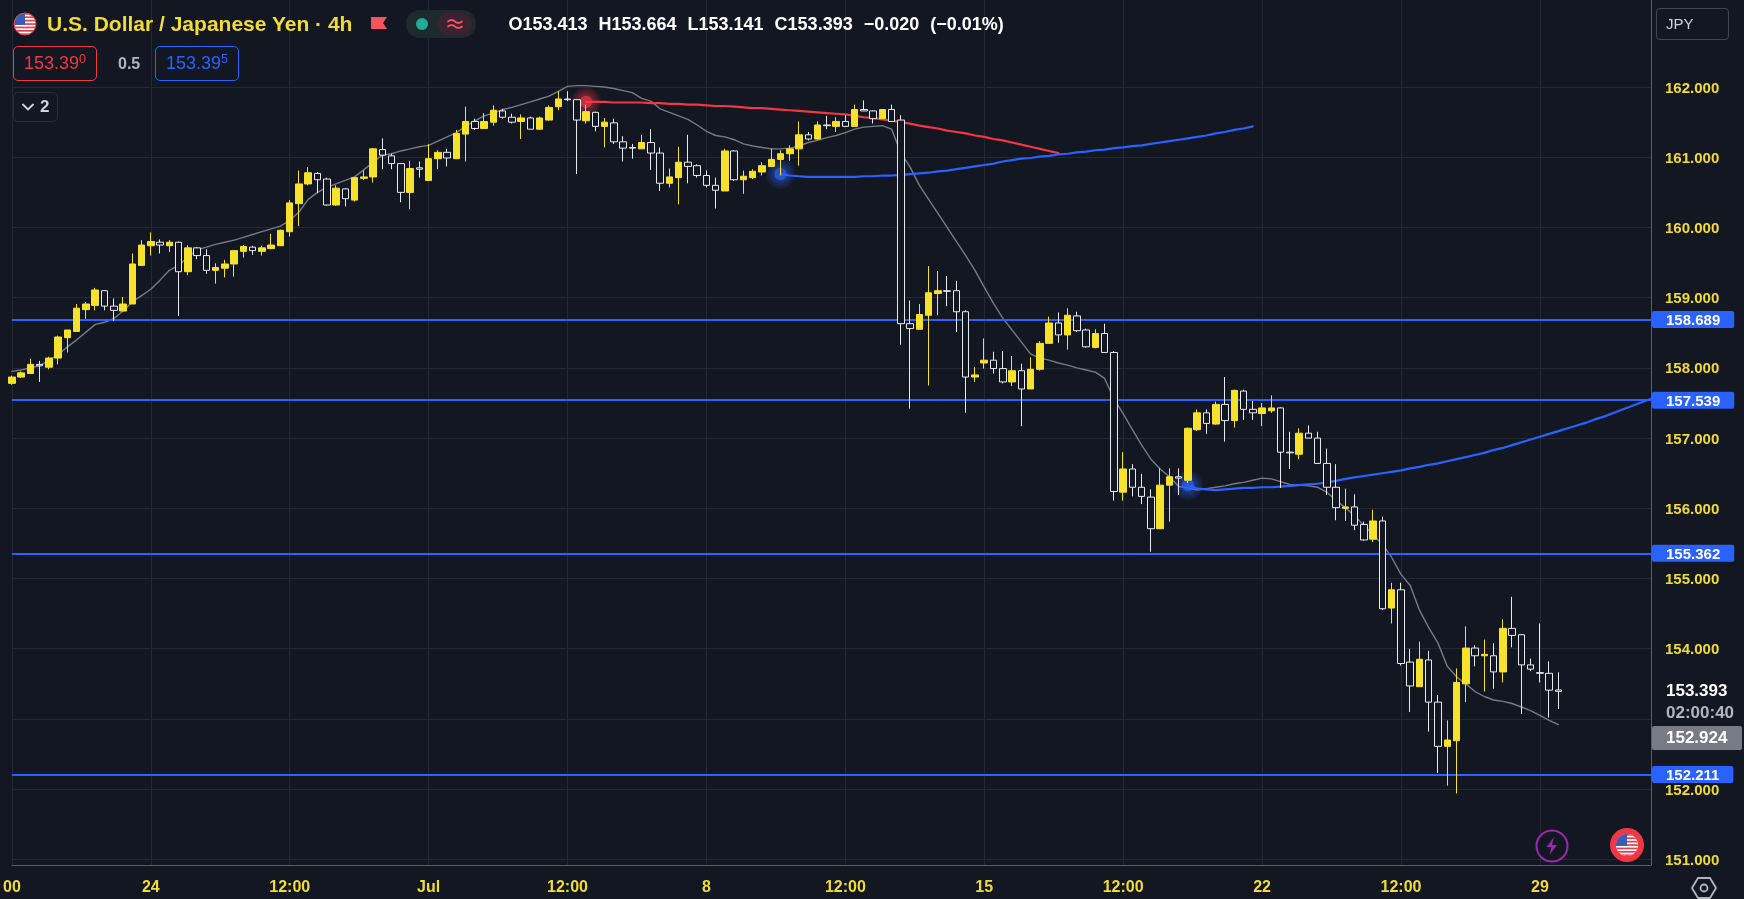  Describe the element at coordinates (1539, 886) in the screenshot. I see `x-tick-label: 29` at that location.